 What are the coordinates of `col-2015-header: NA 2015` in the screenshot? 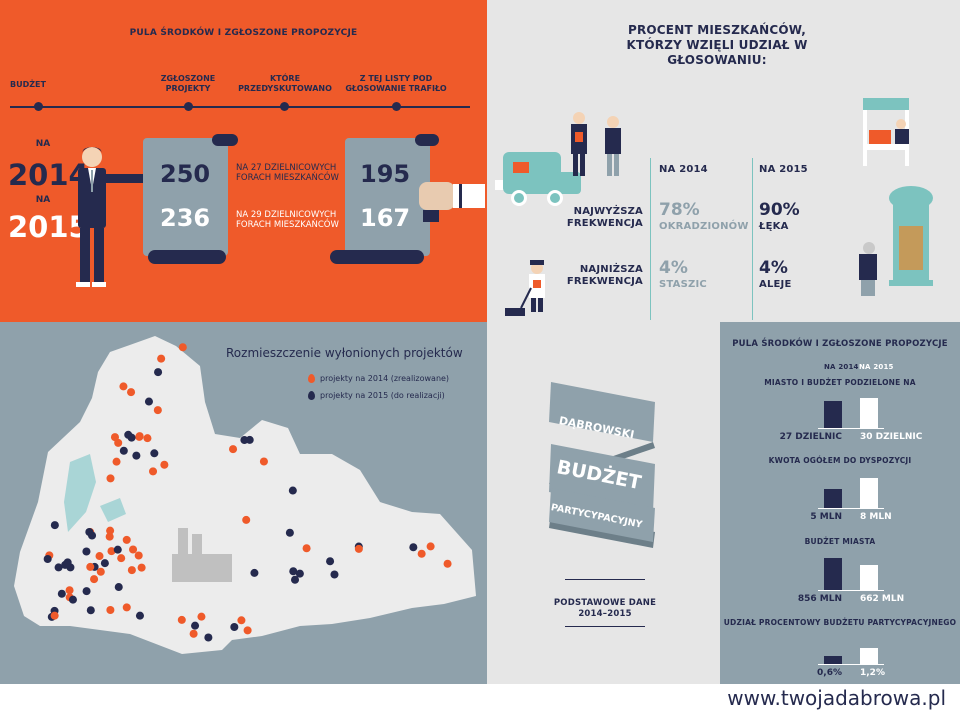 It's located at (783, 169).